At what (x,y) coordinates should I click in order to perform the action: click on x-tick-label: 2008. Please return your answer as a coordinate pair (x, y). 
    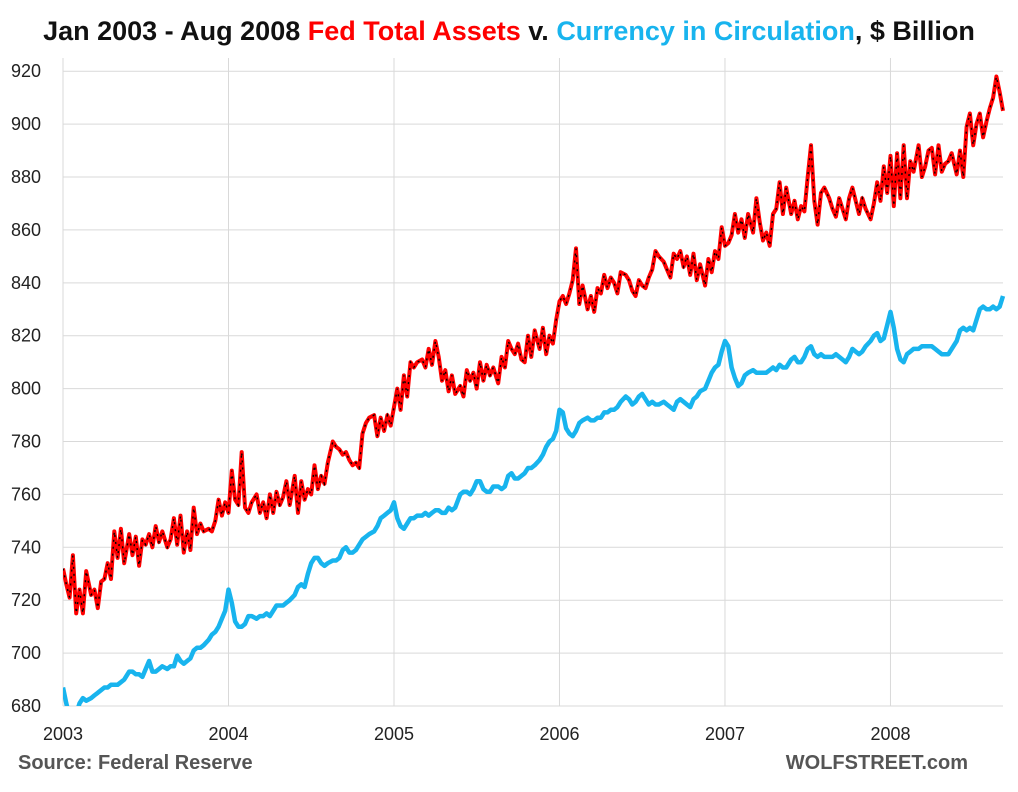
    Looking at the image, I should click on (890, 734).